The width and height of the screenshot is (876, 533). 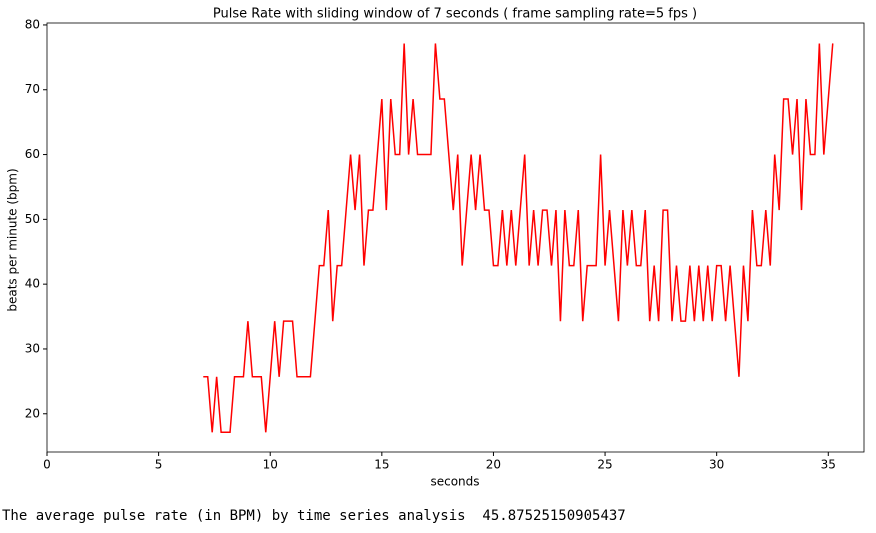 I want to click on y-tick-label: 50, so click(x=32, y=219).